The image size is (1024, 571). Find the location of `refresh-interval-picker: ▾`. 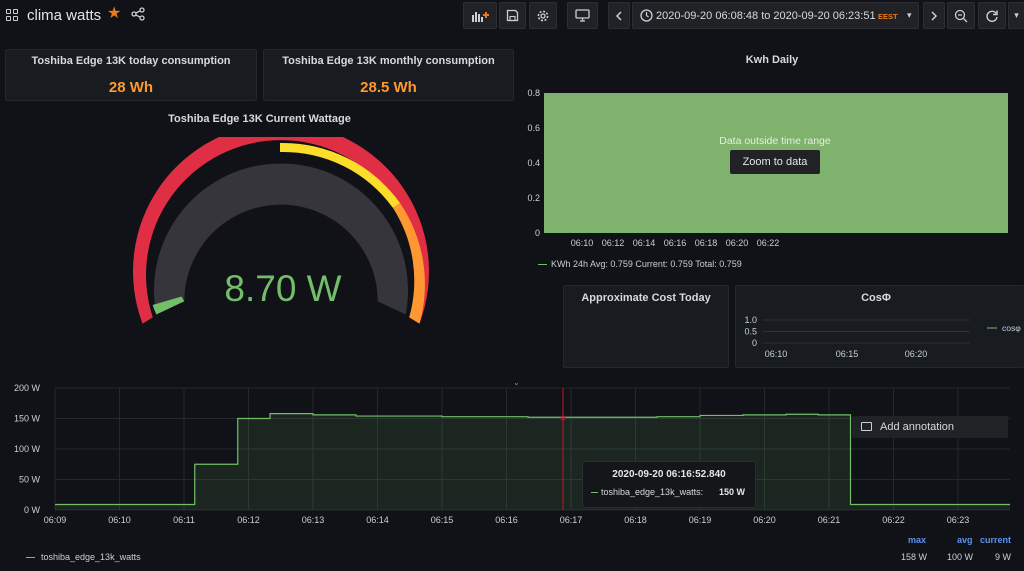

refresh-interval-picker: ▾ is located at coordinates (1016, 15).